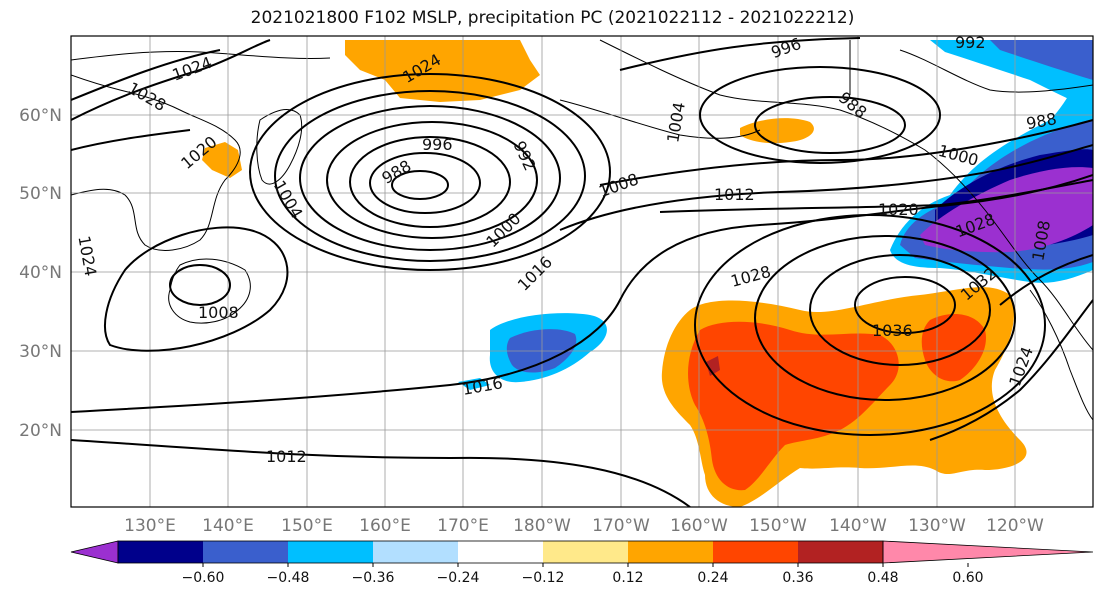 This screenshot has width=1105, height=601. I want to click on lon-tick-label: 140°E, so click(228, 526).